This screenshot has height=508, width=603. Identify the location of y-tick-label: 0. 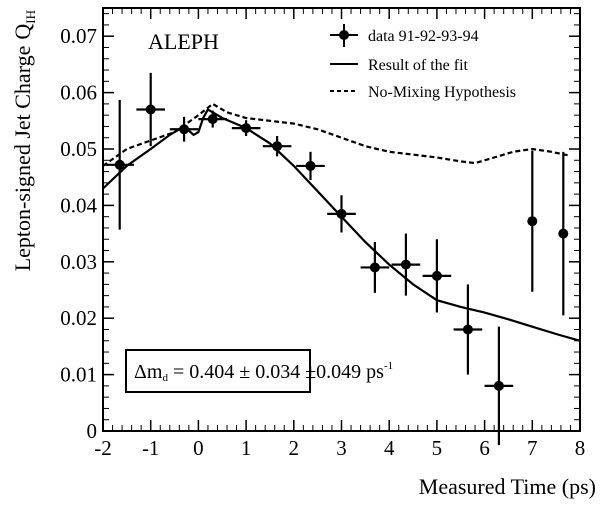
(92, 431).